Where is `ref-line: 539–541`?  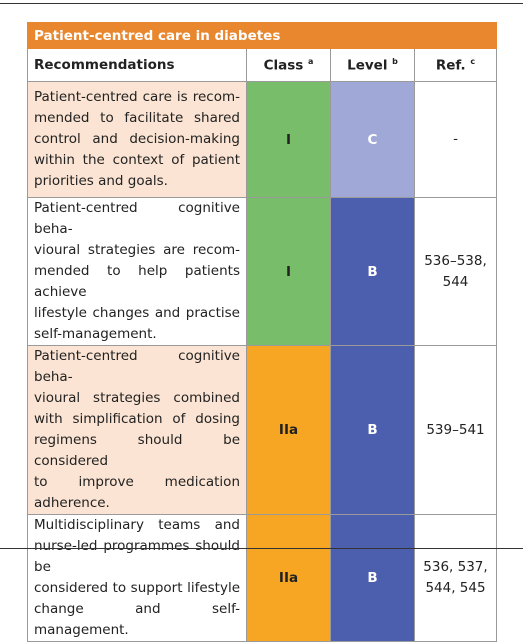 ref-line: 539–541 is located at coordinates (455, 429).